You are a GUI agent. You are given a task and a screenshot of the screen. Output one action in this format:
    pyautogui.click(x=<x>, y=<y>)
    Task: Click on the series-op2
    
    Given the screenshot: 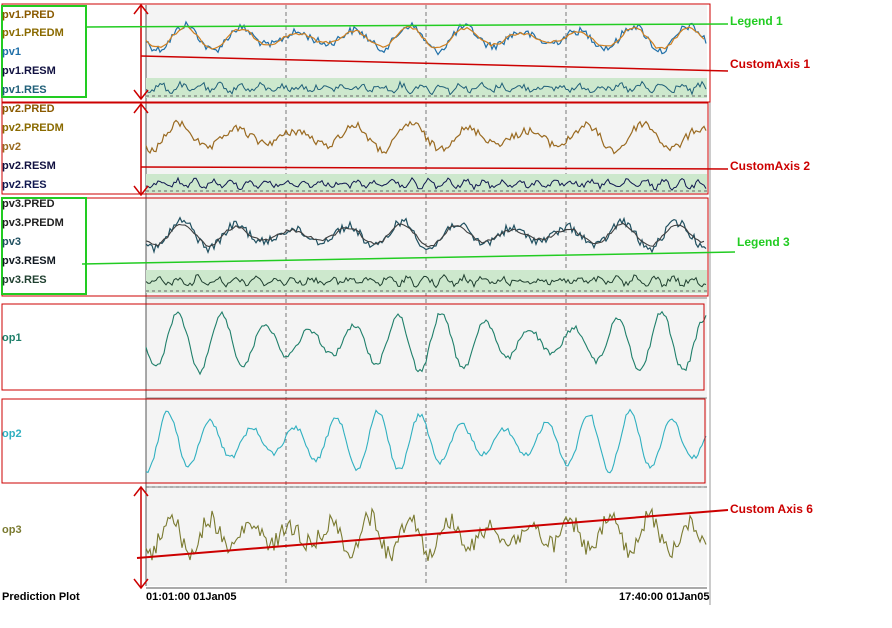 What is the action you would take?
    pyautogui.click(x=426, y=441)
    